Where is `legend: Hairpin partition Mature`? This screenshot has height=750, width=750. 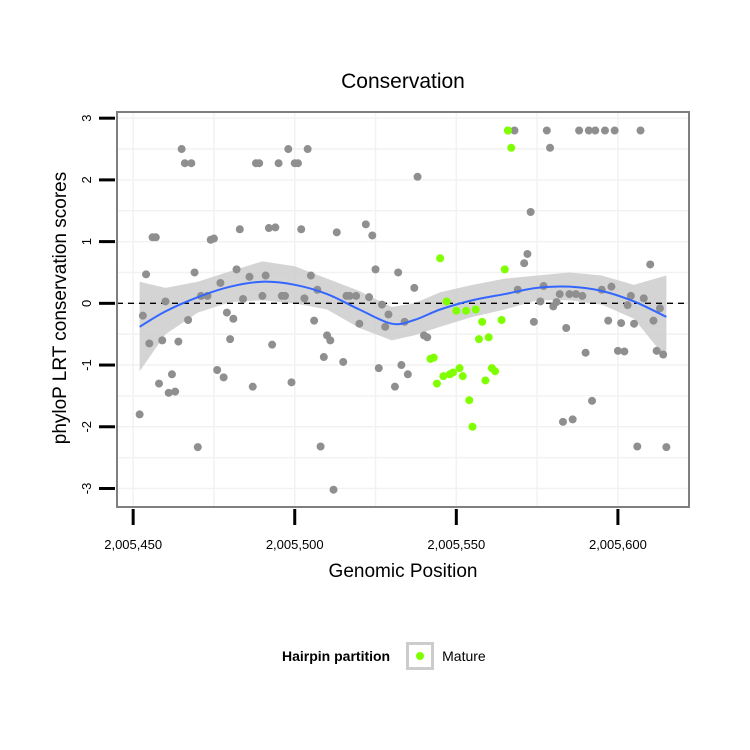
legend: Hairpin partition Mature is located at coordinates (384, 656).